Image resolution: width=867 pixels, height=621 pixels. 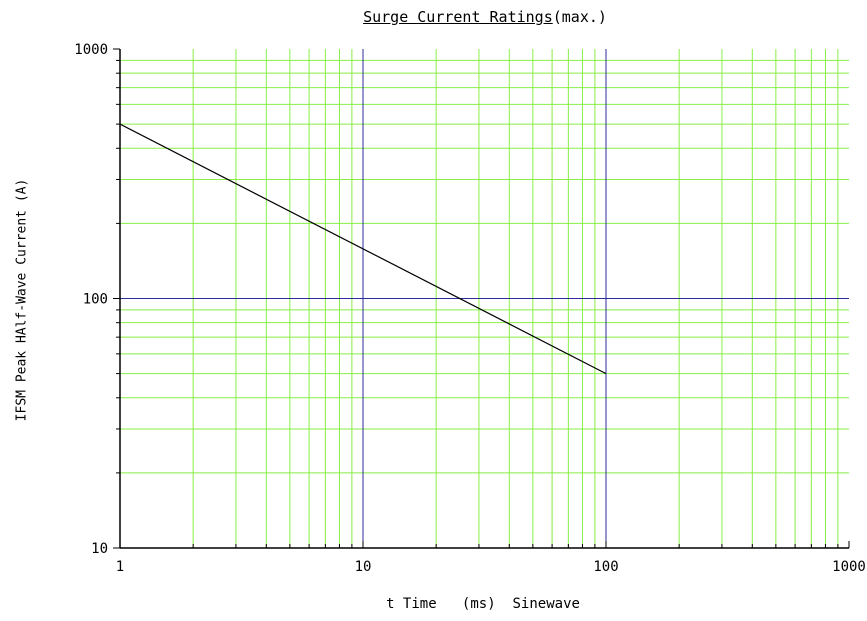 I want to click on x-tick-label: 1000, so click(x=849, y=567).